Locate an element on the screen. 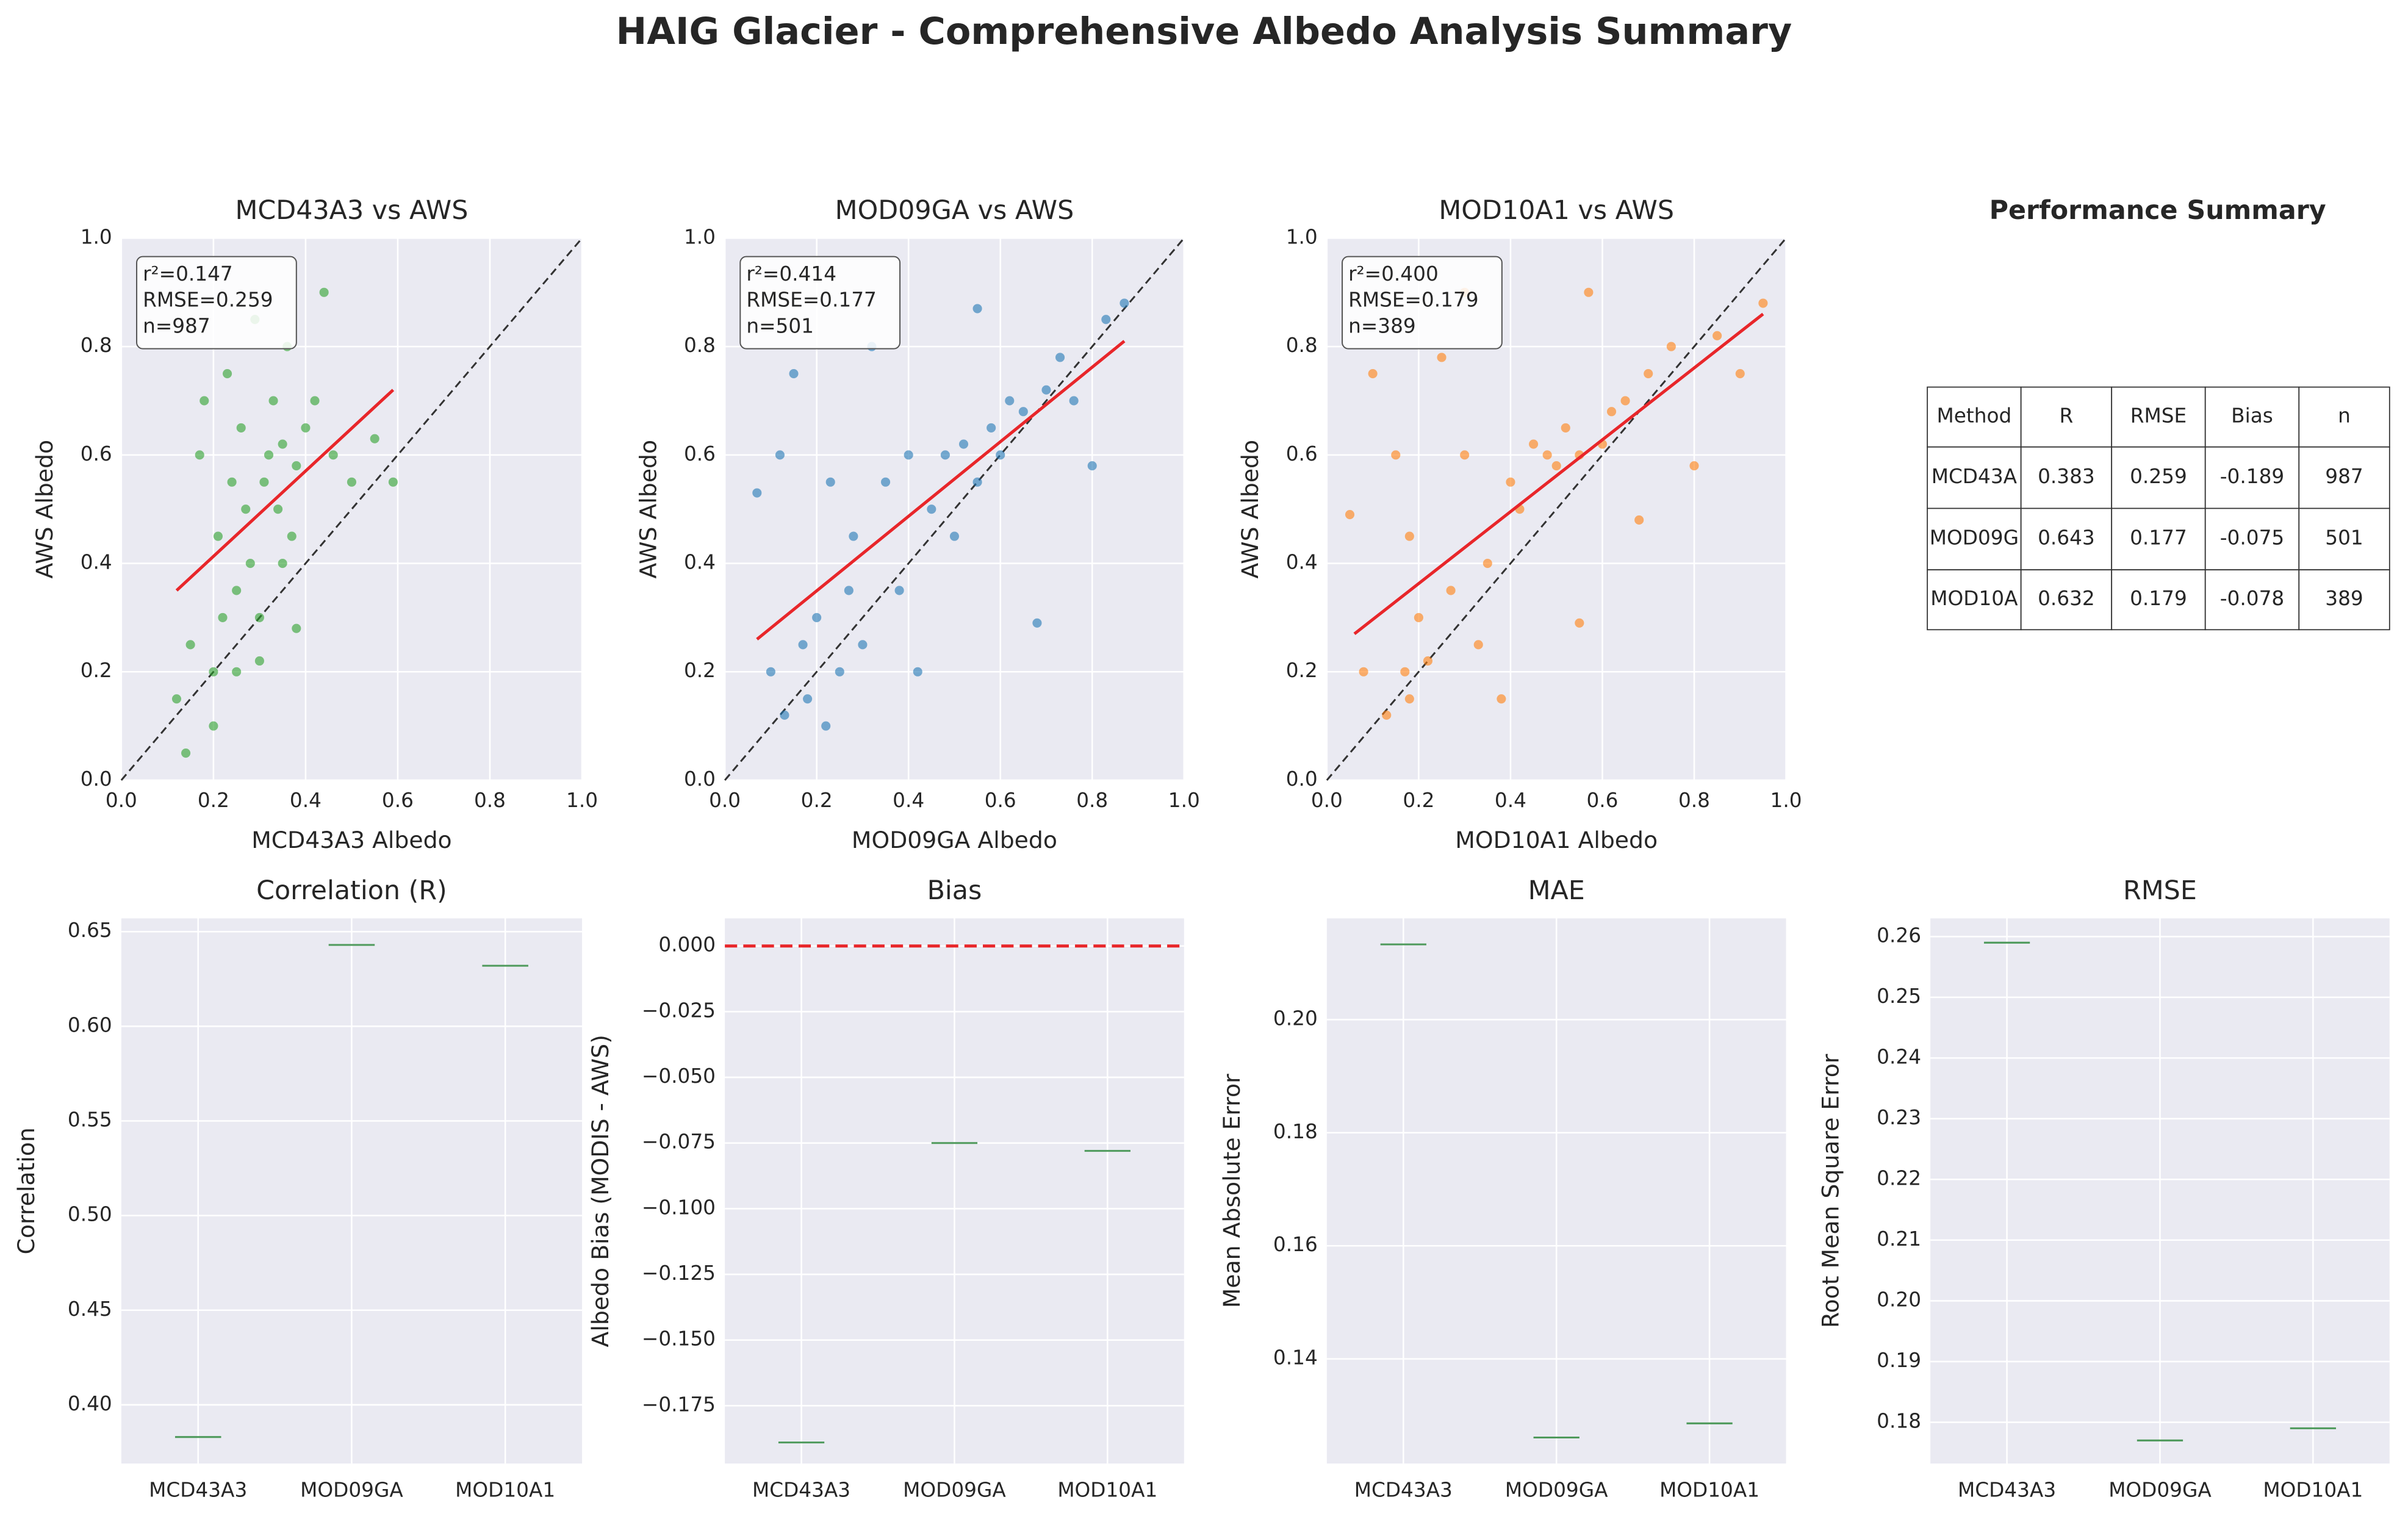 The height and width of the screenshot is (1522, 2408). y-tick-label: 0.000 is located at coordinates (687, 945).